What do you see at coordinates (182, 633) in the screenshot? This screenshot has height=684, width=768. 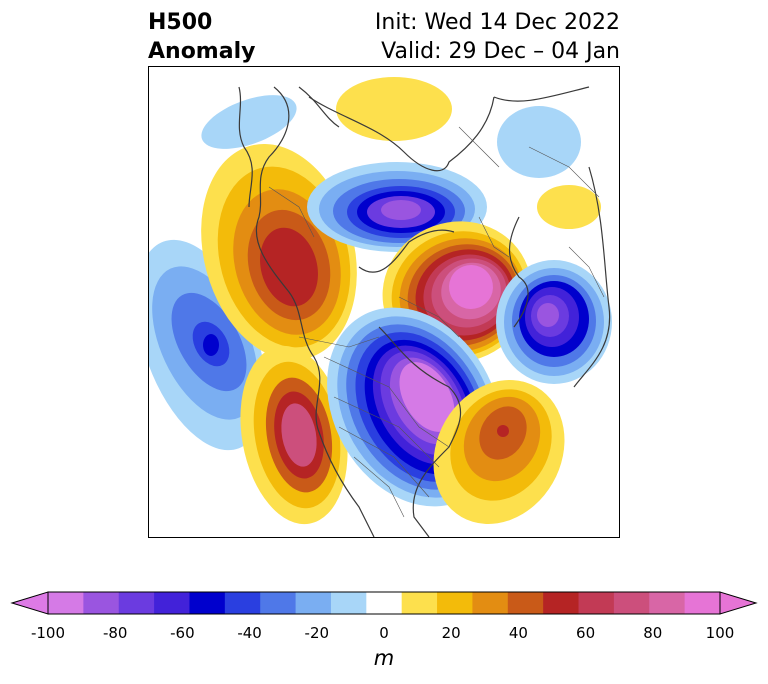 I see `colorbar-tick-label: -60` at bounding box center [182, 633].